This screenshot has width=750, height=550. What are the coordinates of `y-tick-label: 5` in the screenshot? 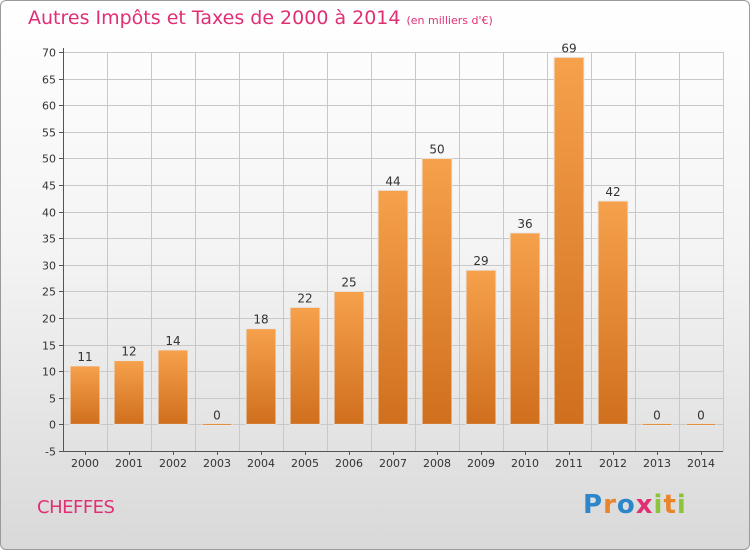 It's located at (52, 399).